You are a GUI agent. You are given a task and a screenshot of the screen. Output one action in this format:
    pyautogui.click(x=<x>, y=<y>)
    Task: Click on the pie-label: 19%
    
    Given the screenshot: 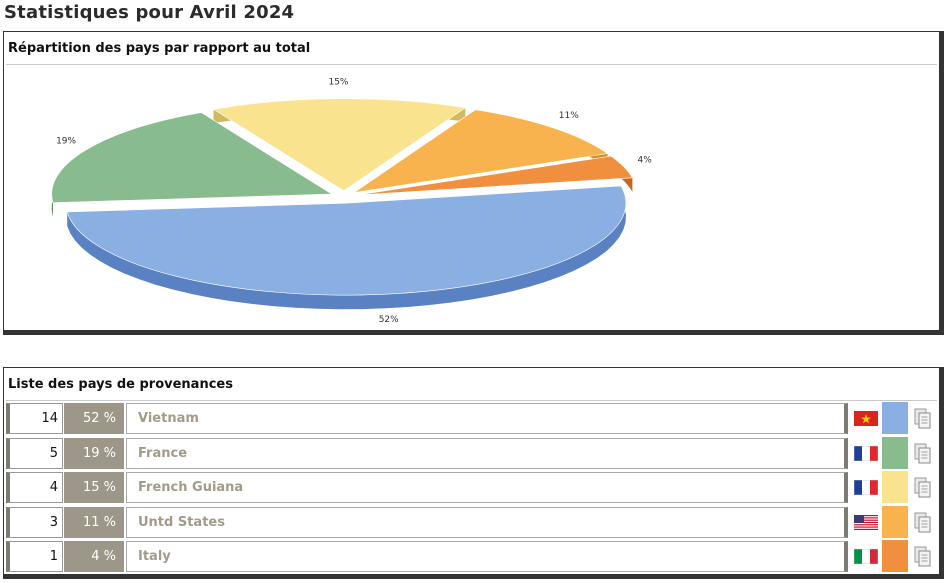 What is the action you would take?
    pyautogui.click(x=66, y=142)
    